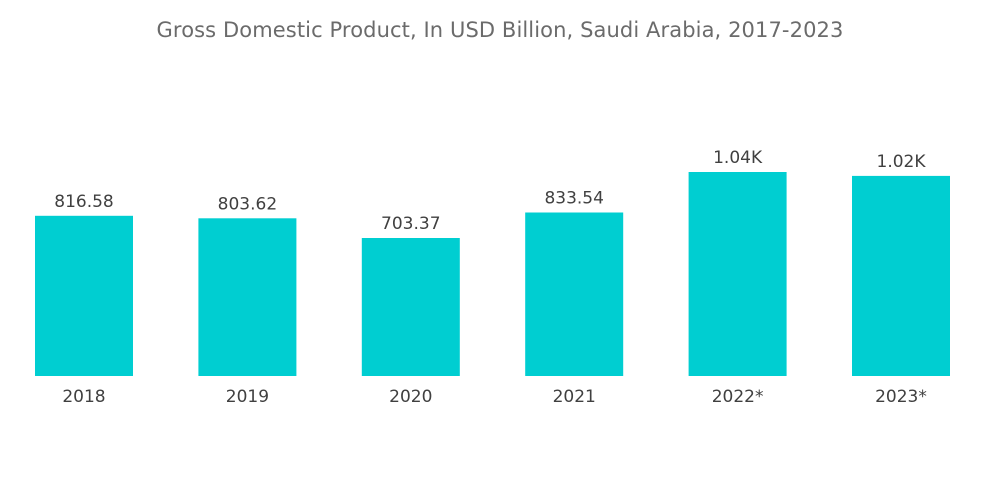 The height and width of the screenshot is (504, 1000). Describe the element at coordinates (247, 297) in the screenshot. I see `bar-2019` at that location.